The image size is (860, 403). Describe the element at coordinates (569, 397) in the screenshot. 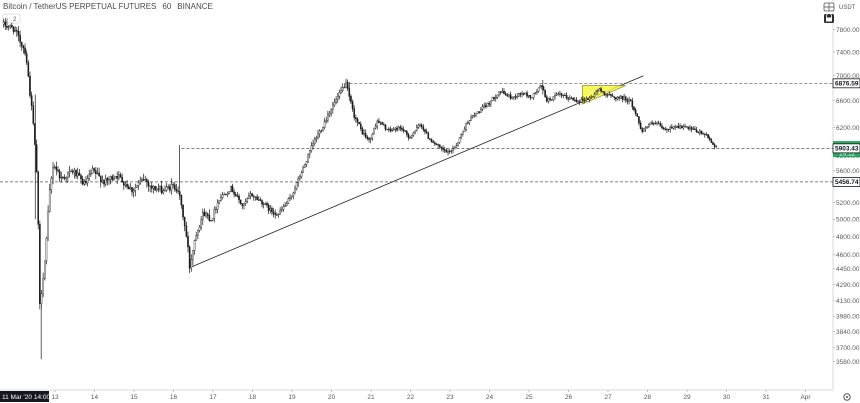

I see `time-tick-label: 26` at that location.